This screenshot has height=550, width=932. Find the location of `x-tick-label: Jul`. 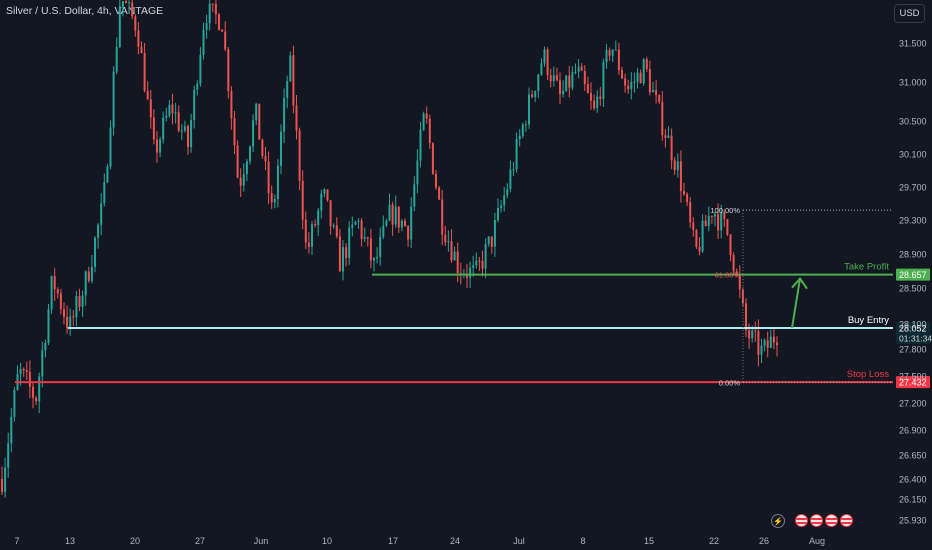

x-tick-label: Jul is located at coordinates (519, 541).